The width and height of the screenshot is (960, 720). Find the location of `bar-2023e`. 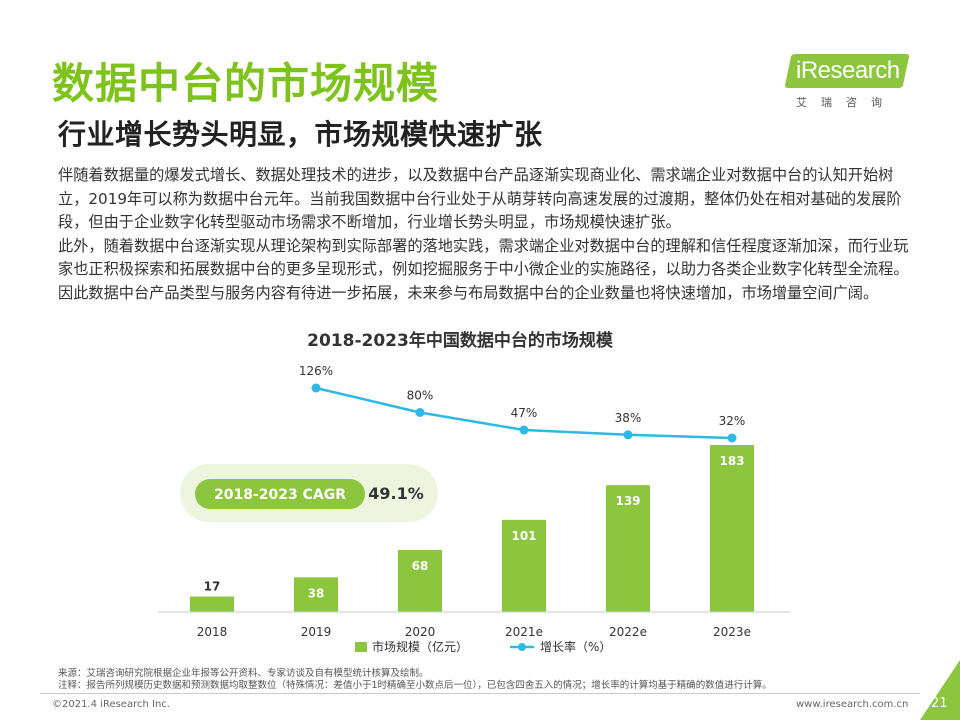

bar-2023e is located at coordinates (732, 528).